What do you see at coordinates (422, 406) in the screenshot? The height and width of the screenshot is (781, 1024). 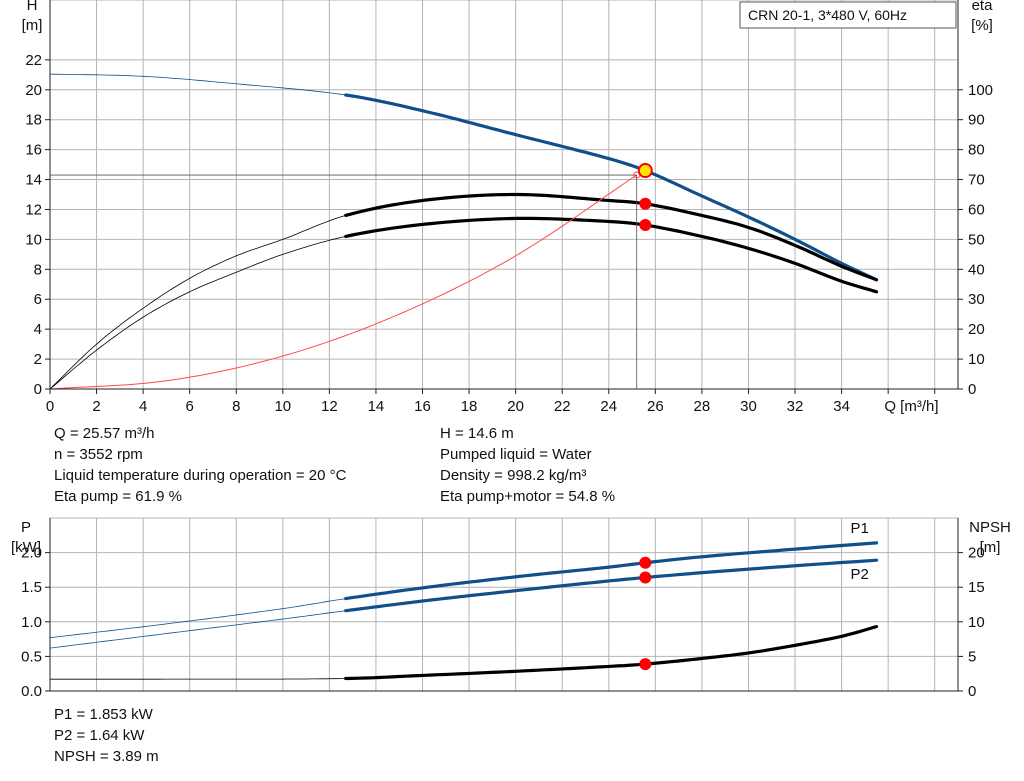 I see `bottom-tick-label: 16` at bounding box center [422, 406].